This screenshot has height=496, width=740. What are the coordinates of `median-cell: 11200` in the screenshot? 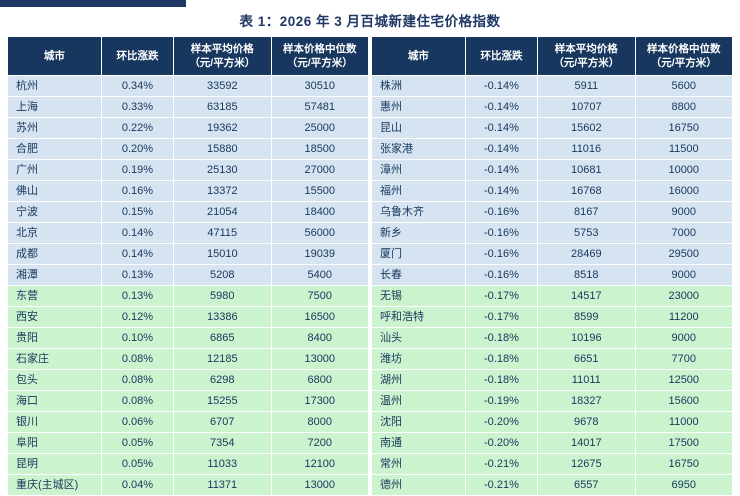 It's located at (684, 317).